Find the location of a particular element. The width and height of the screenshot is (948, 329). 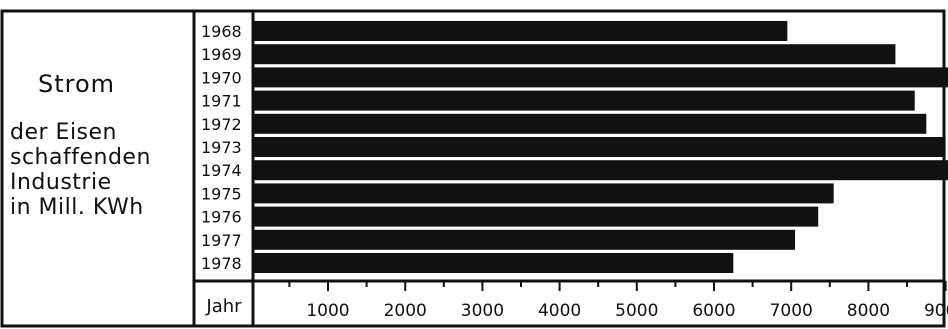

title-line-5: in Mill. KWh is located at coordinates (77, 207).